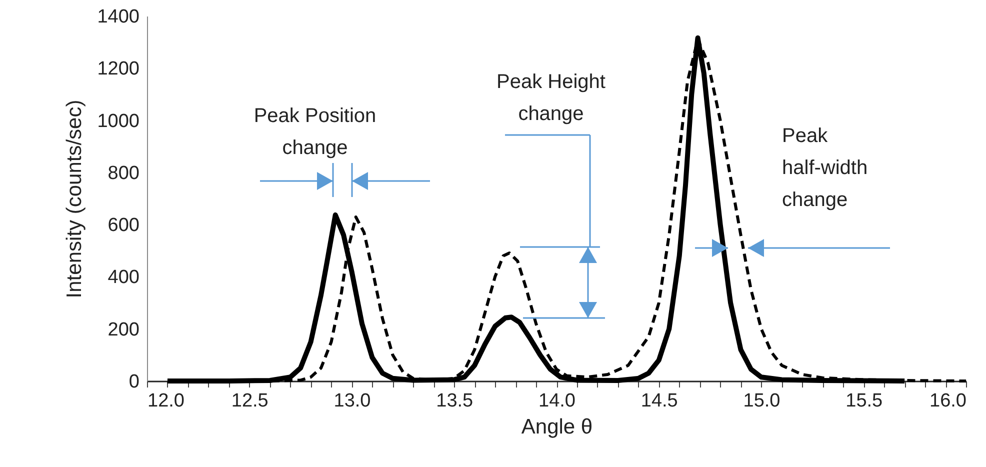  Describe the element at coordinates (557, 427) in the screenshot. I see `x-axis-title: Angle θ` at that location.